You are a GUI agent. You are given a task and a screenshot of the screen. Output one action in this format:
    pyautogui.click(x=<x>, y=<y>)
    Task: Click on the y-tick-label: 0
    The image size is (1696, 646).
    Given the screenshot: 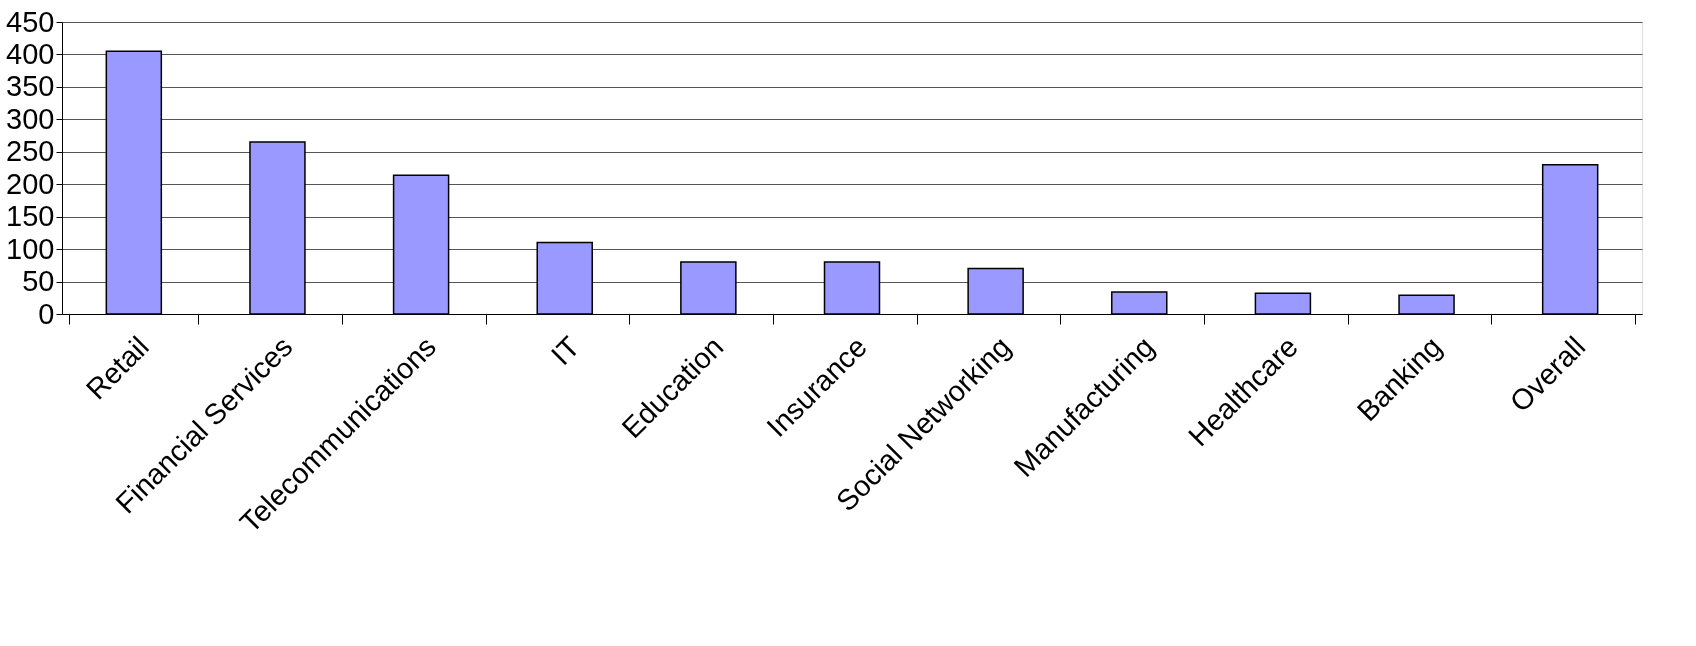 What is the action you would take?
    pyautogui.click(x=46, y=313)
    